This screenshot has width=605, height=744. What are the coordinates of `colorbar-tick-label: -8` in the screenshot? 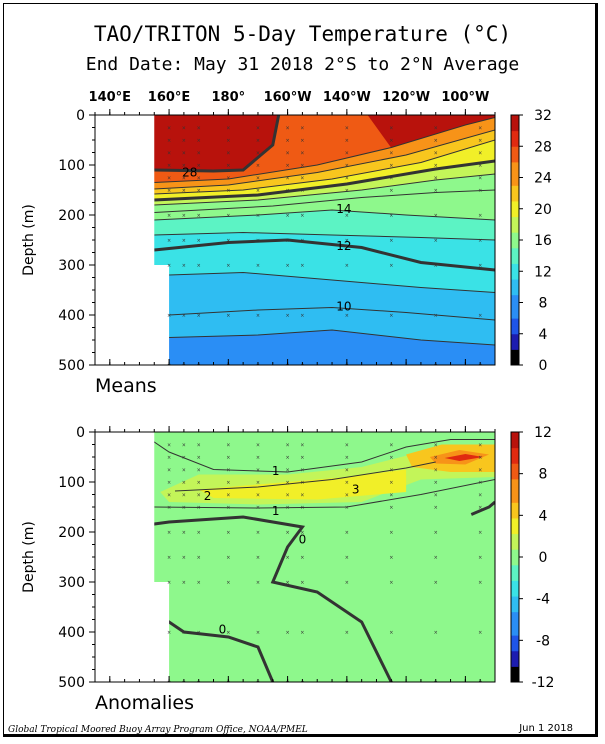 It's located at (543, 641).